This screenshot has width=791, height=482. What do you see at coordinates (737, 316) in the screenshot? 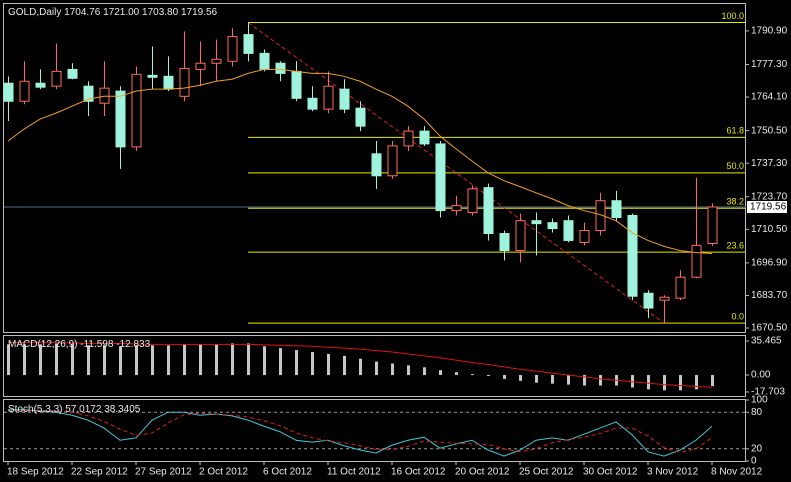
I see `fib-level-label: 0.0` at bounding box center [737, 316].